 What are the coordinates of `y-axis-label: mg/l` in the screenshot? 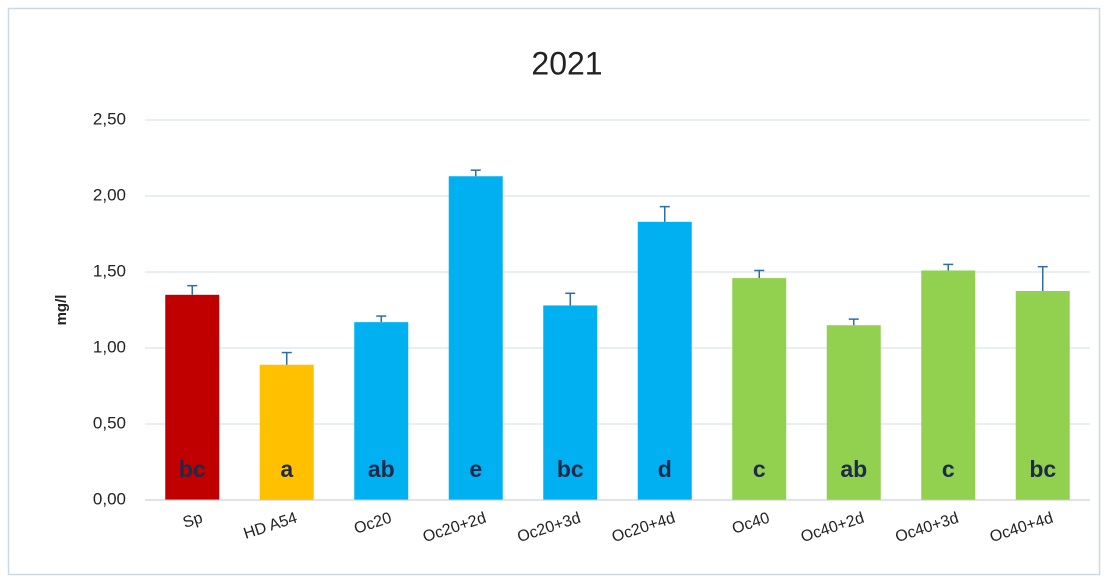 It's located at (61, 310).